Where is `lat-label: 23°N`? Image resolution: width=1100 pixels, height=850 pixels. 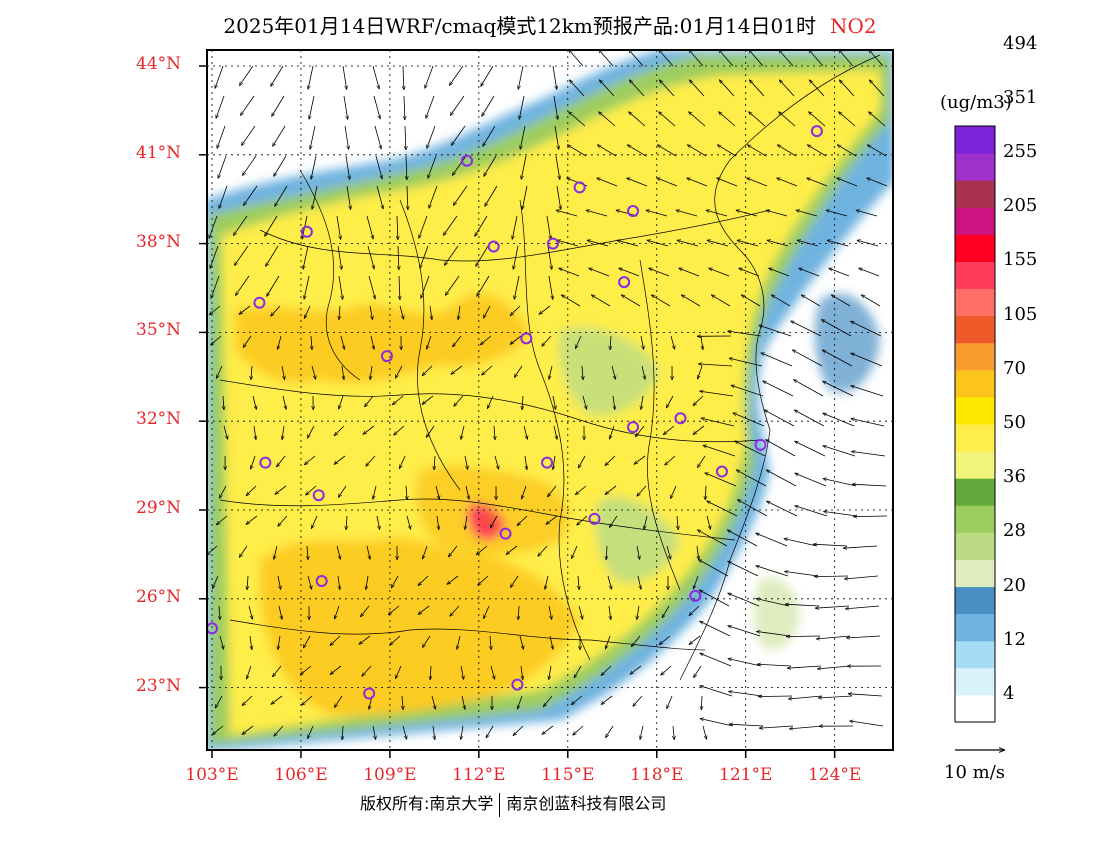
lat-label: 23°N is located at coordinates (159, 685).